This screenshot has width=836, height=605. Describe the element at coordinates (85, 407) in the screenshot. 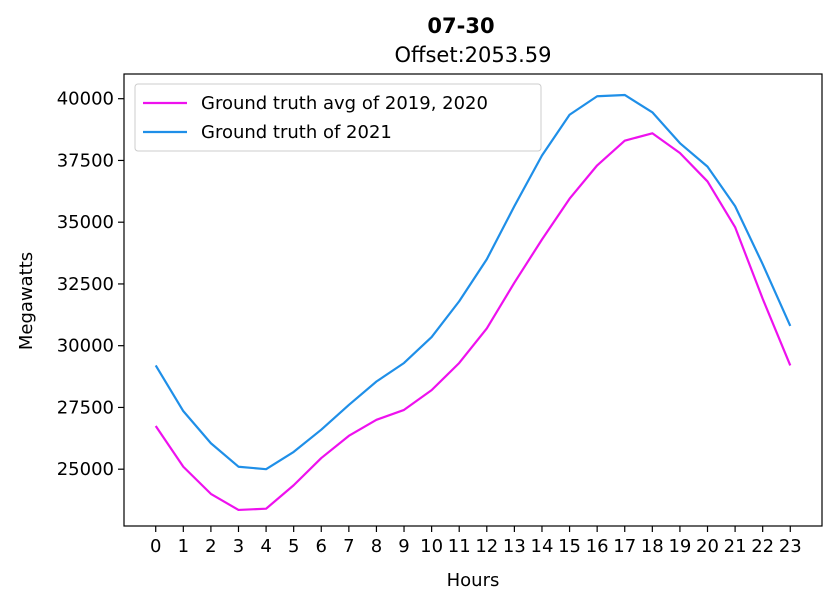

I see `y-tick-label: 27500` at that location.